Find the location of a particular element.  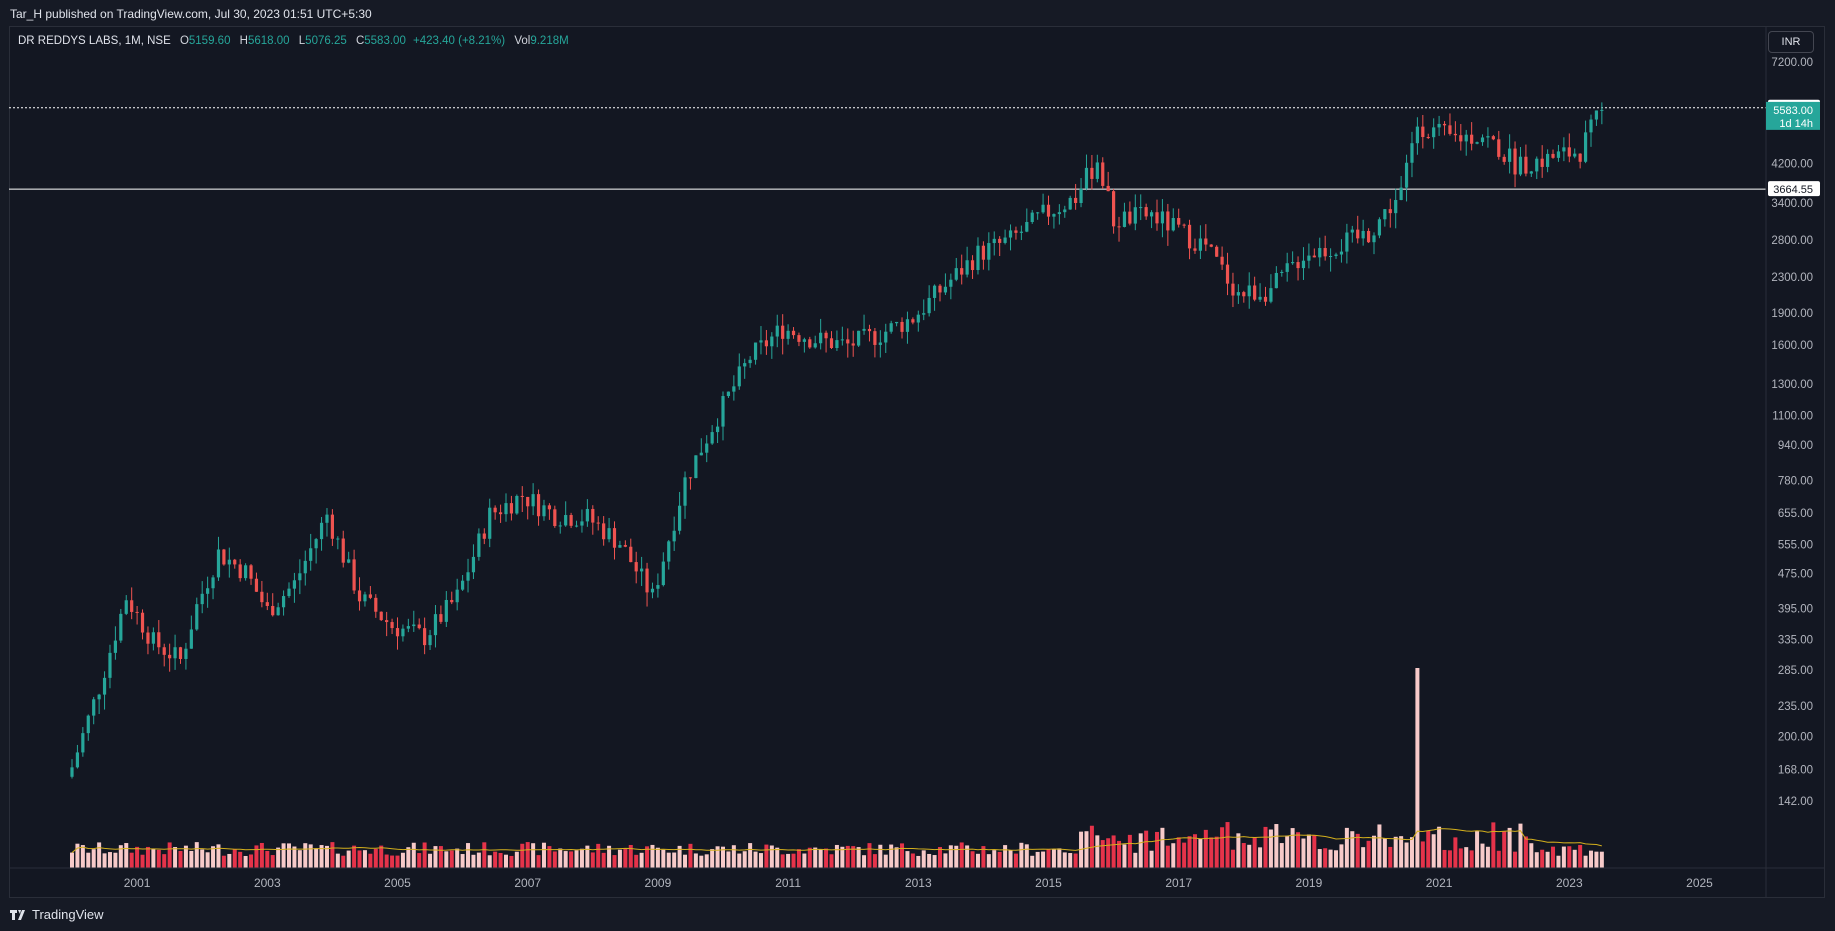

tradingview-logo: TradingView is located at coordinates (57, 914).